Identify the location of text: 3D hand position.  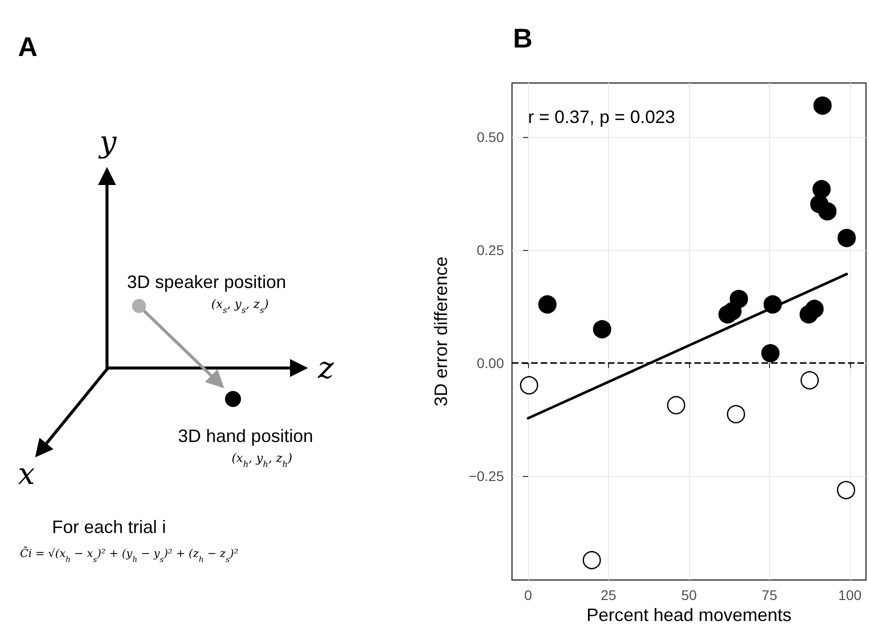
(246, 436).